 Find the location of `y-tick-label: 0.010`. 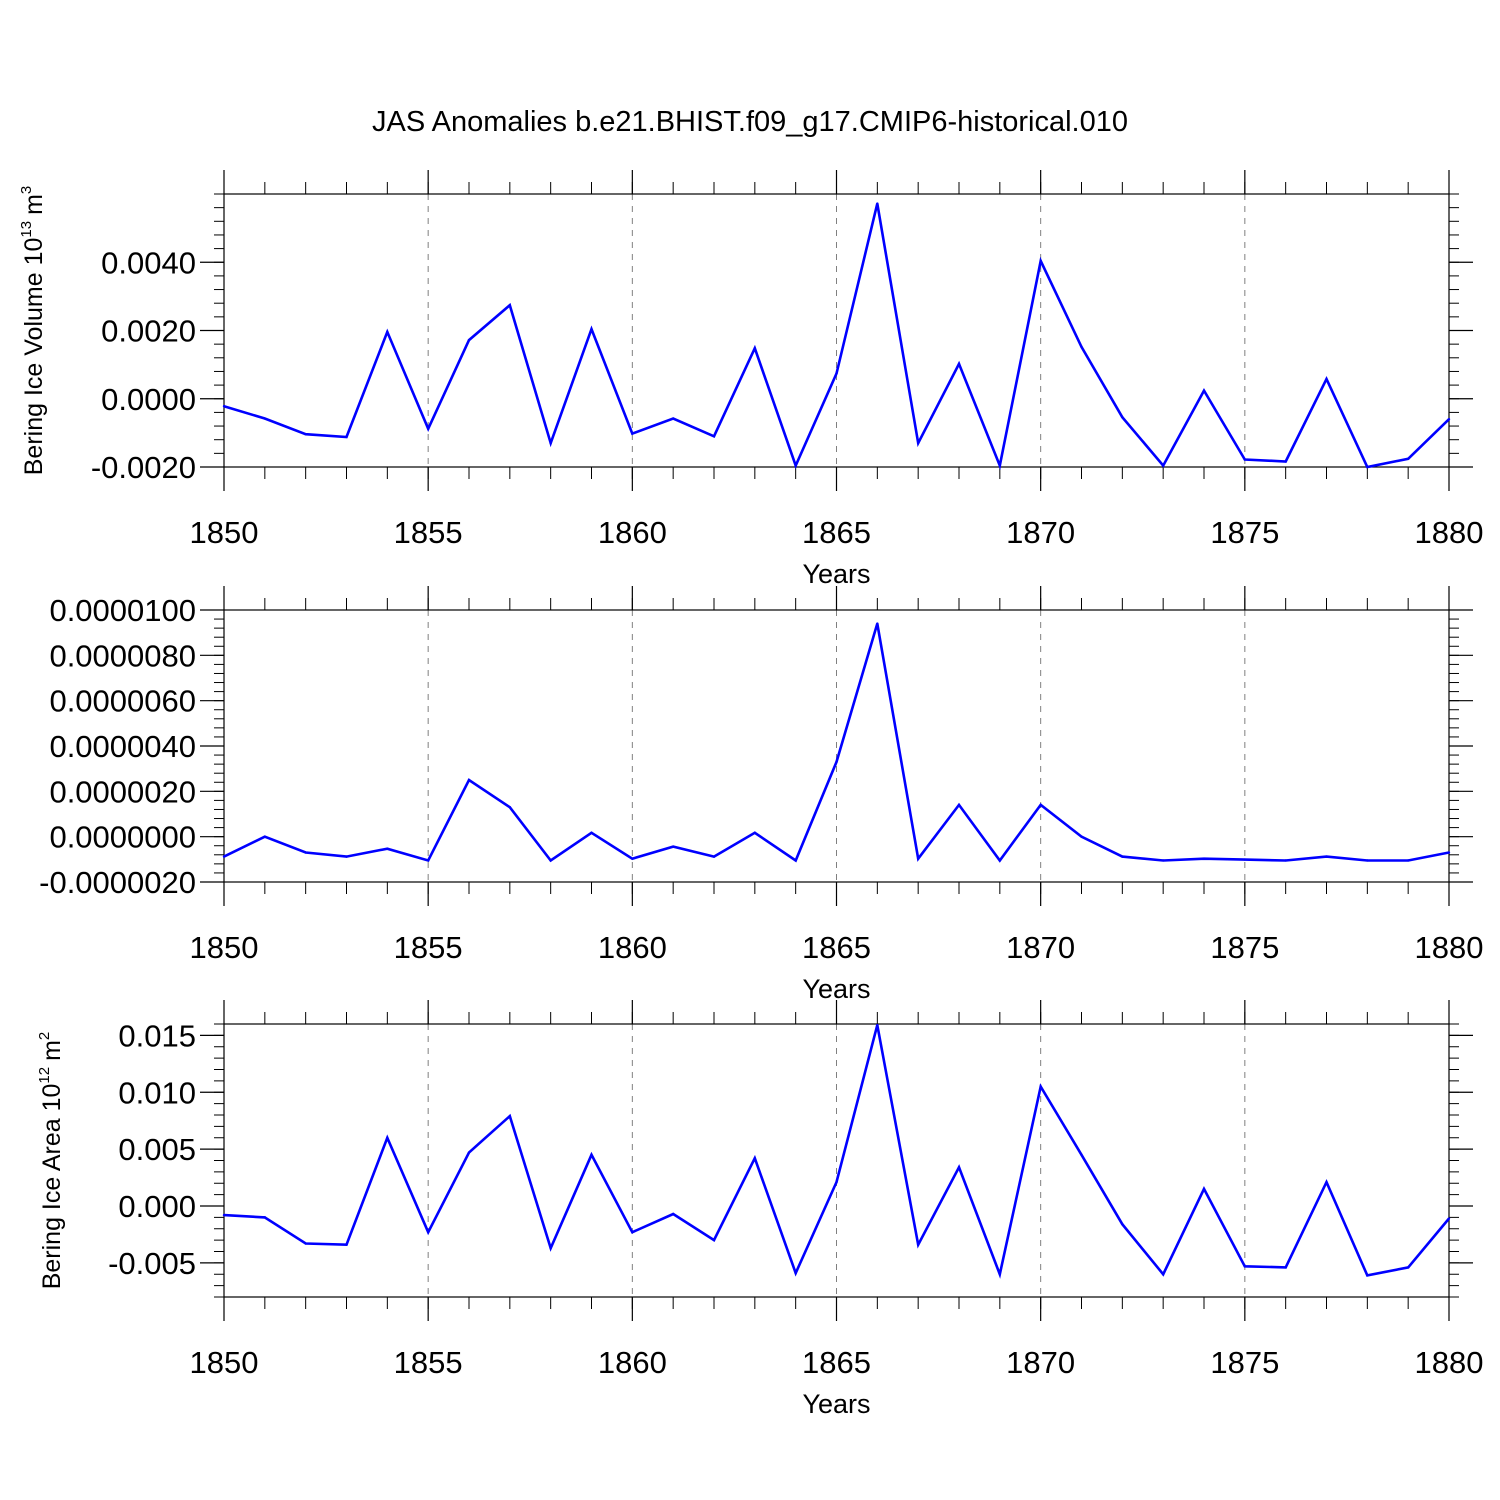

y-tick-label: 0.010 is located at coordinates (157, 1092).